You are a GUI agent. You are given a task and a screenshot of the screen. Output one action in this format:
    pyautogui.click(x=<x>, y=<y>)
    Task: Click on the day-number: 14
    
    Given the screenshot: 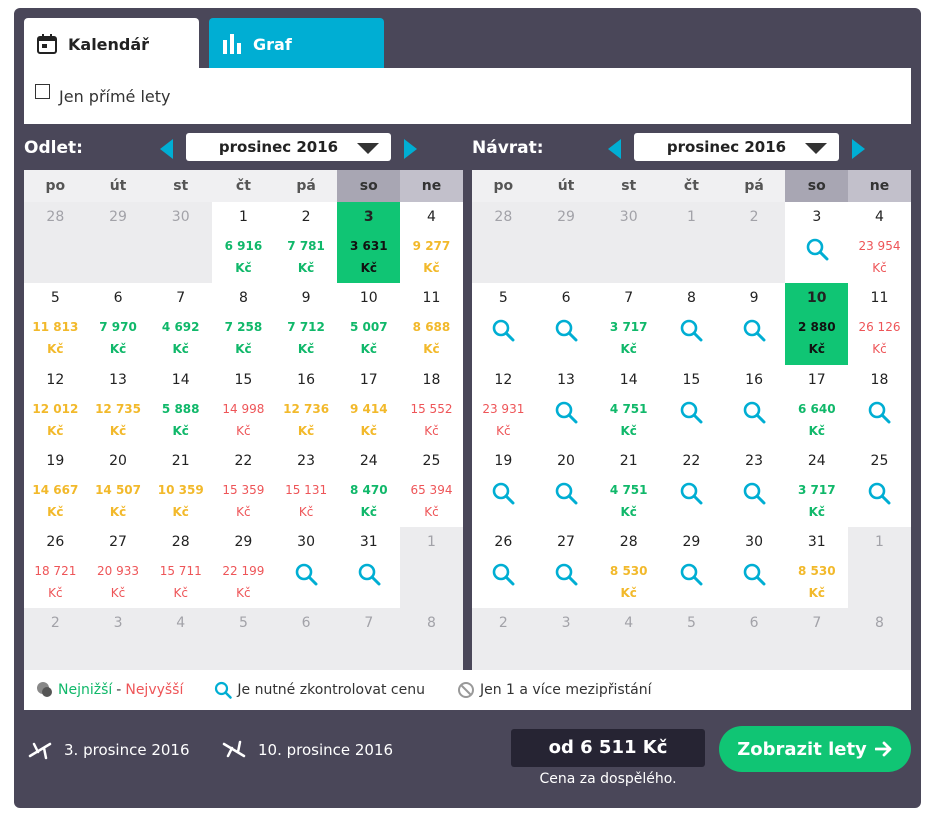 What is the action you would take?
    pyautogui.click(x=180, y=379)
    